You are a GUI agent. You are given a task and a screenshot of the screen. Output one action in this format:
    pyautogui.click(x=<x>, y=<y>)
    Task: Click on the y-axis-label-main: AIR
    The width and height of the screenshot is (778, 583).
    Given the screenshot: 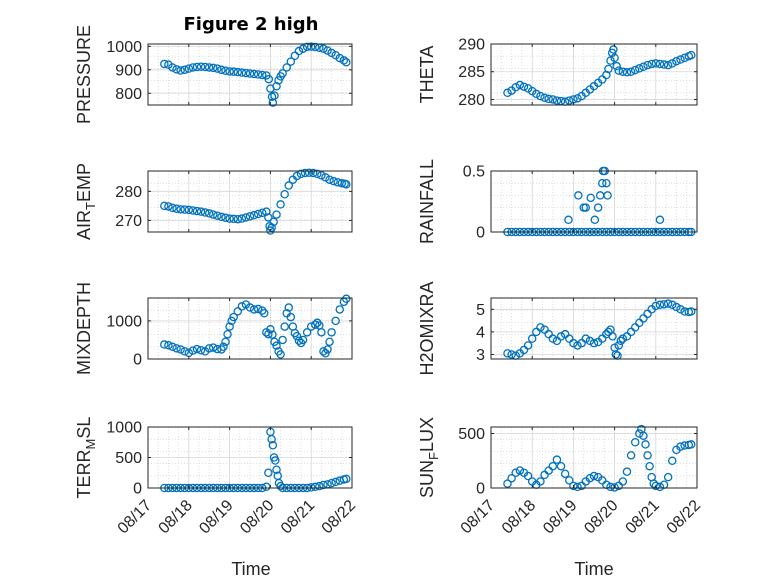 What is the action you would take?
    pyautogui.click(x=84, y=225)
    